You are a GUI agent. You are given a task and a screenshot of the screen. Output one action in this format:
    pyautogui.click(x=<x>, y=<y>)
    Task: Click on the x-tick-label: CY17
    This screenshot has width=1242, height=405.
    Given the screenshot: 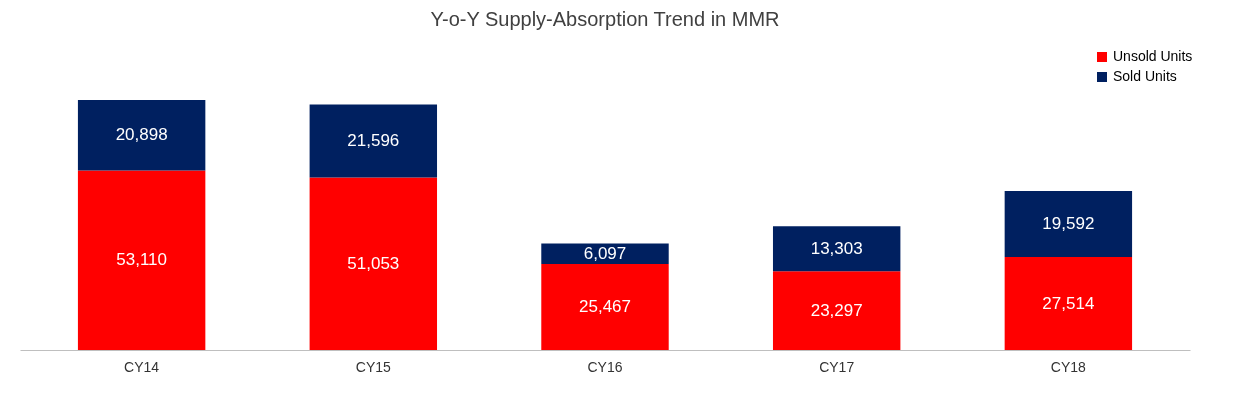 What is the action you would take?
    pyautogui.click(x=837, y=366)
    